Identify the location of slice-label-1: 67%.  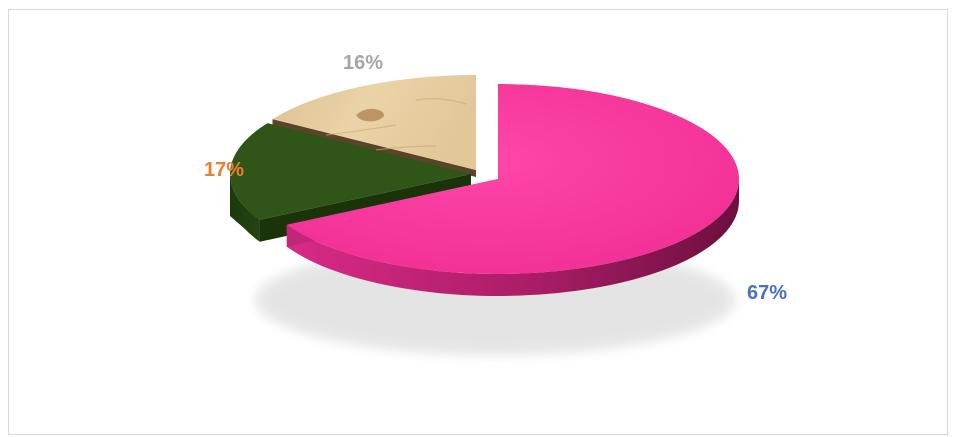
(767, 293).